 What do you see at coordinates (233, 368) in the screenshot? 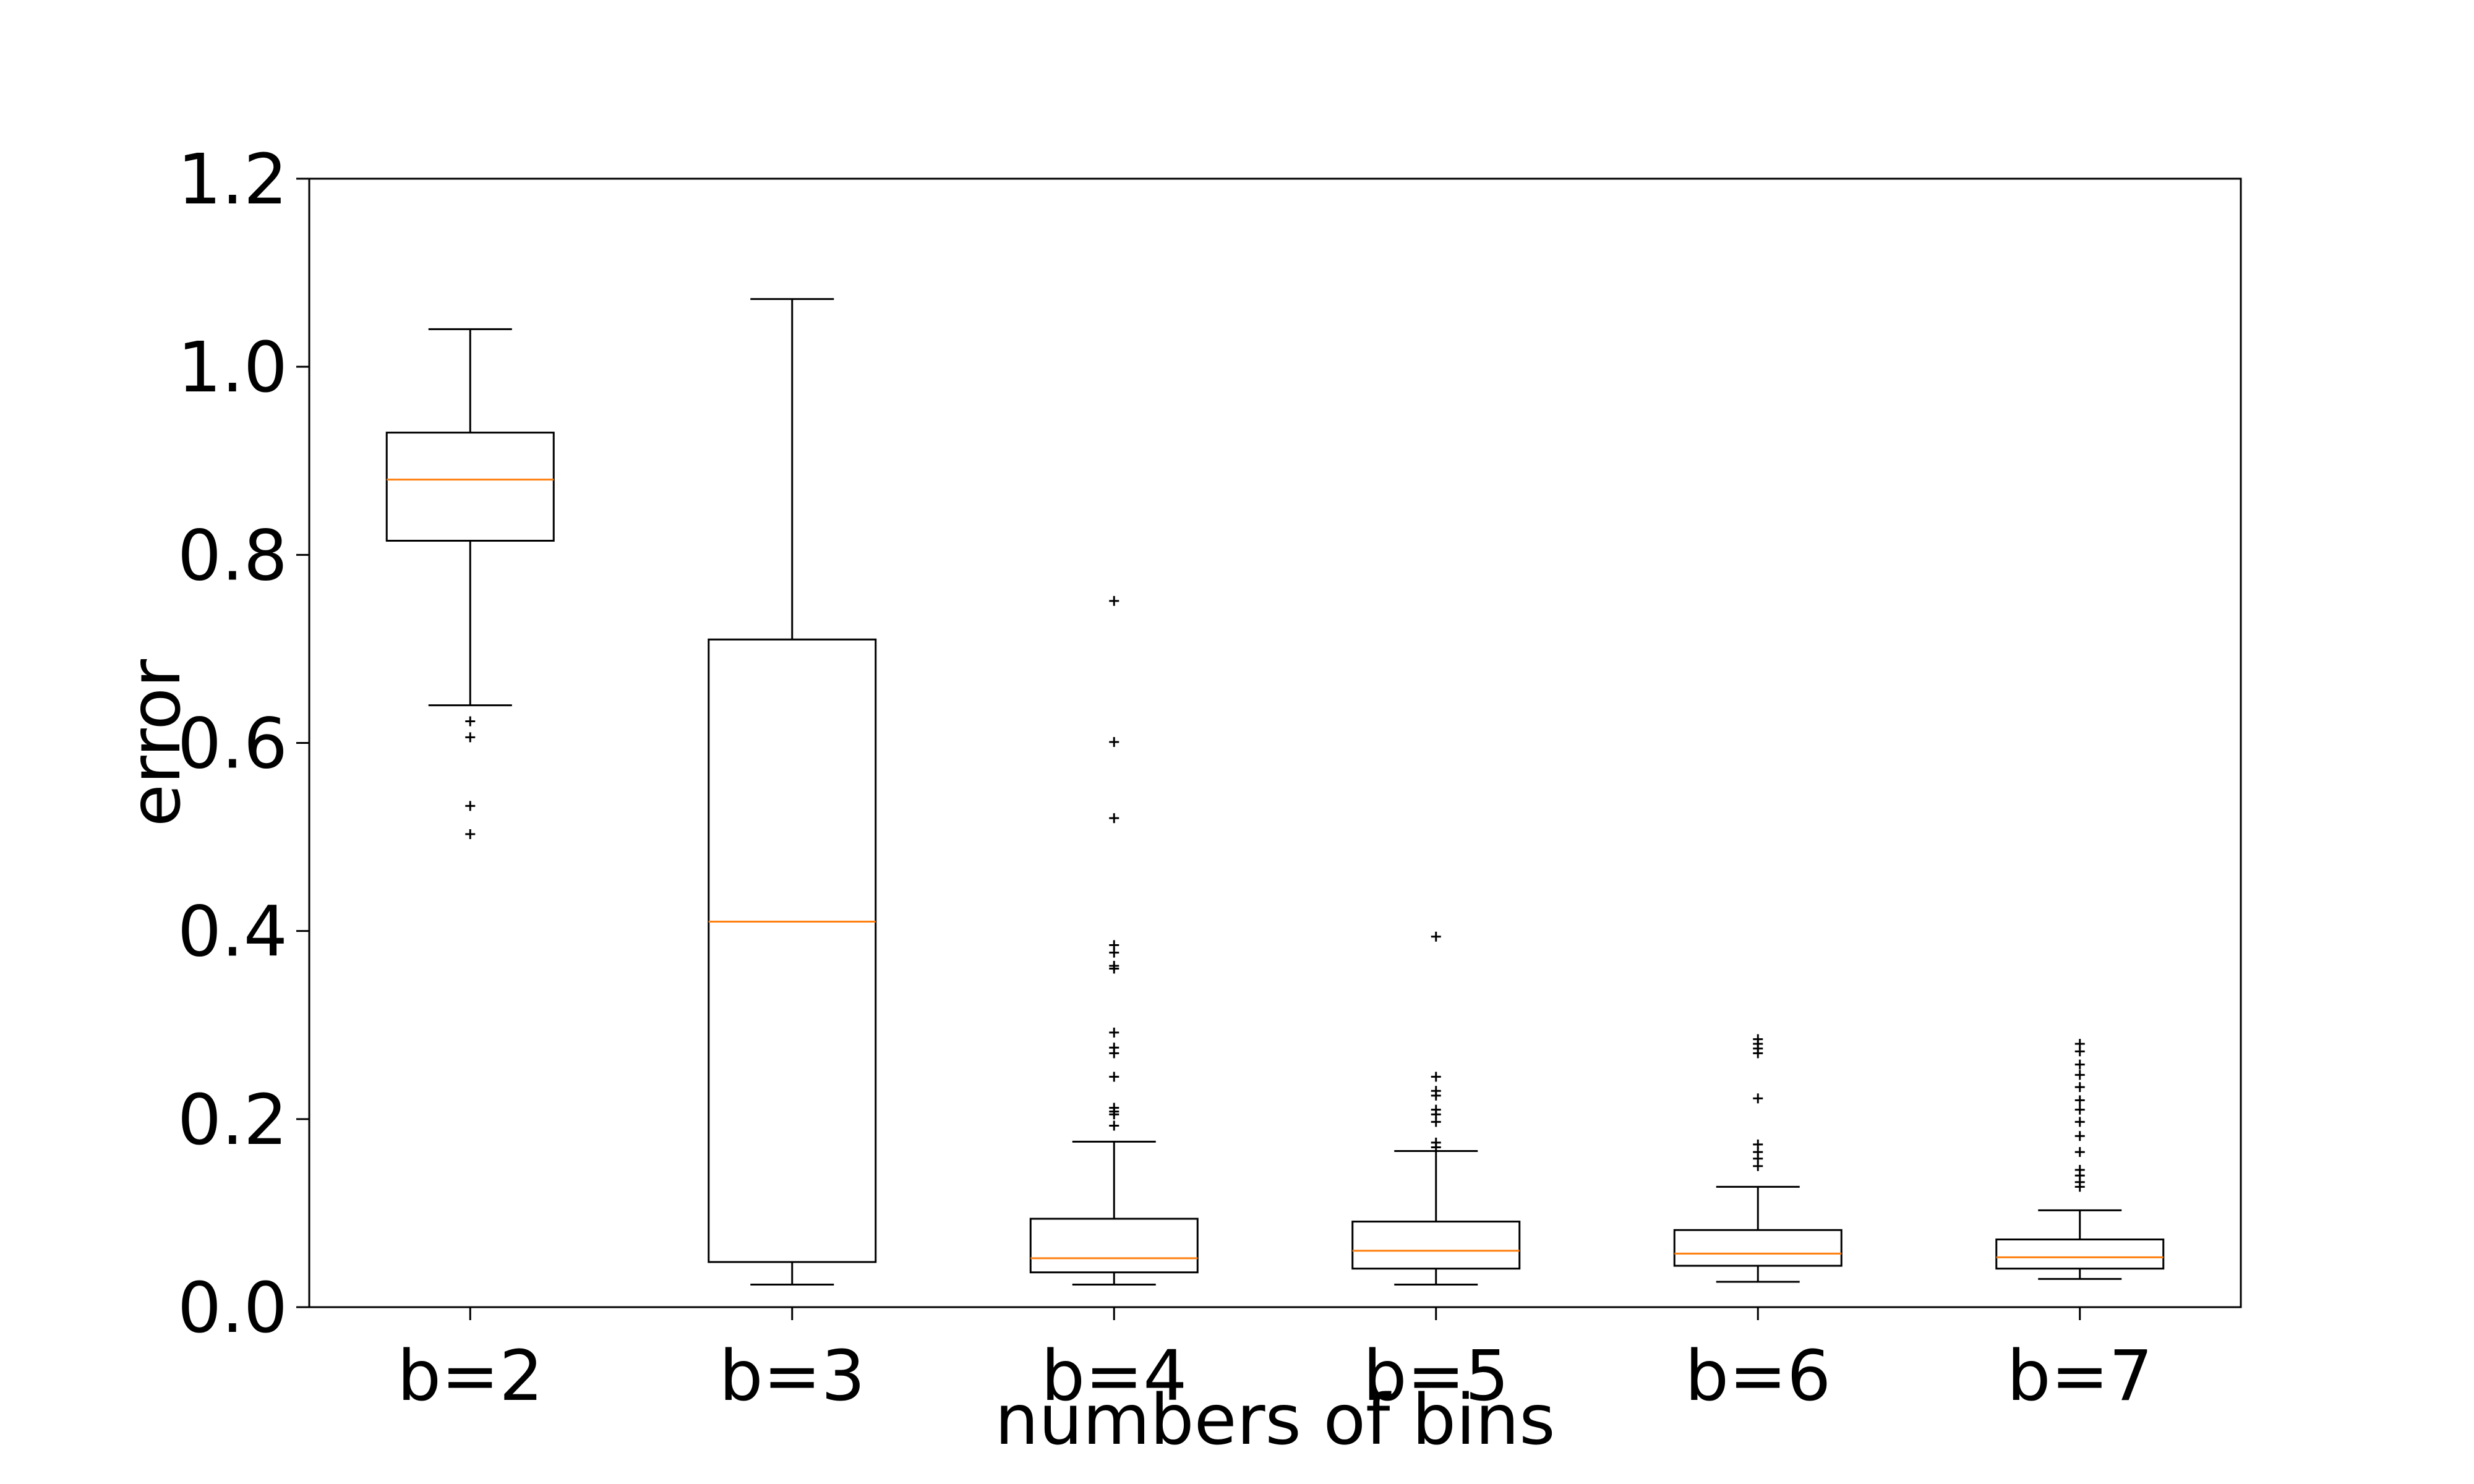
I see `y-tick-label: 1.0` at bounding box center [233, 368].